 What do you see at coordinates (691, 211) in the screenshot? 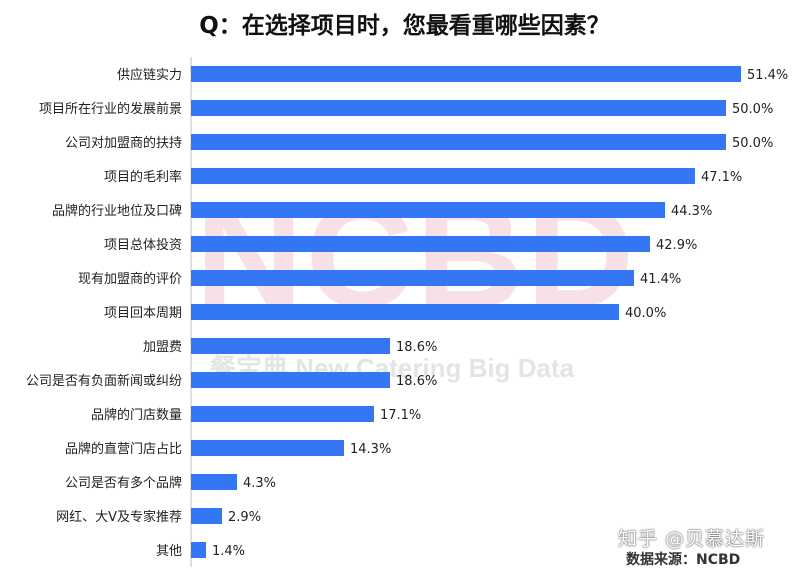
I see `data-label: 44.3%` at bounding box center [691, 211].